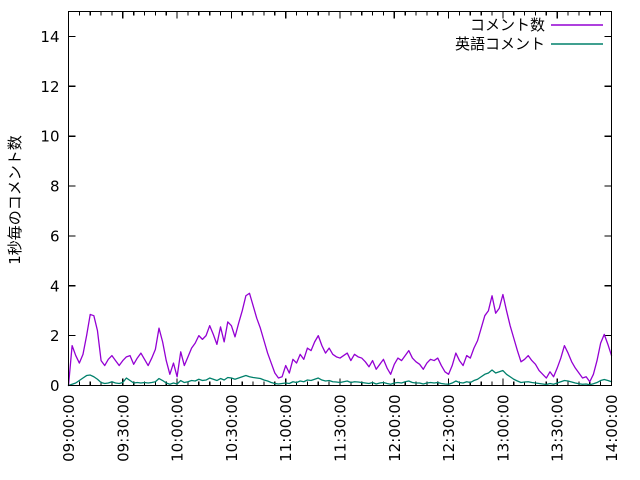  What do you see at coordinates (341, 428) in the screenshot?
I see `x-tick-label: 11:30:00` at bounding box center [341, 428].